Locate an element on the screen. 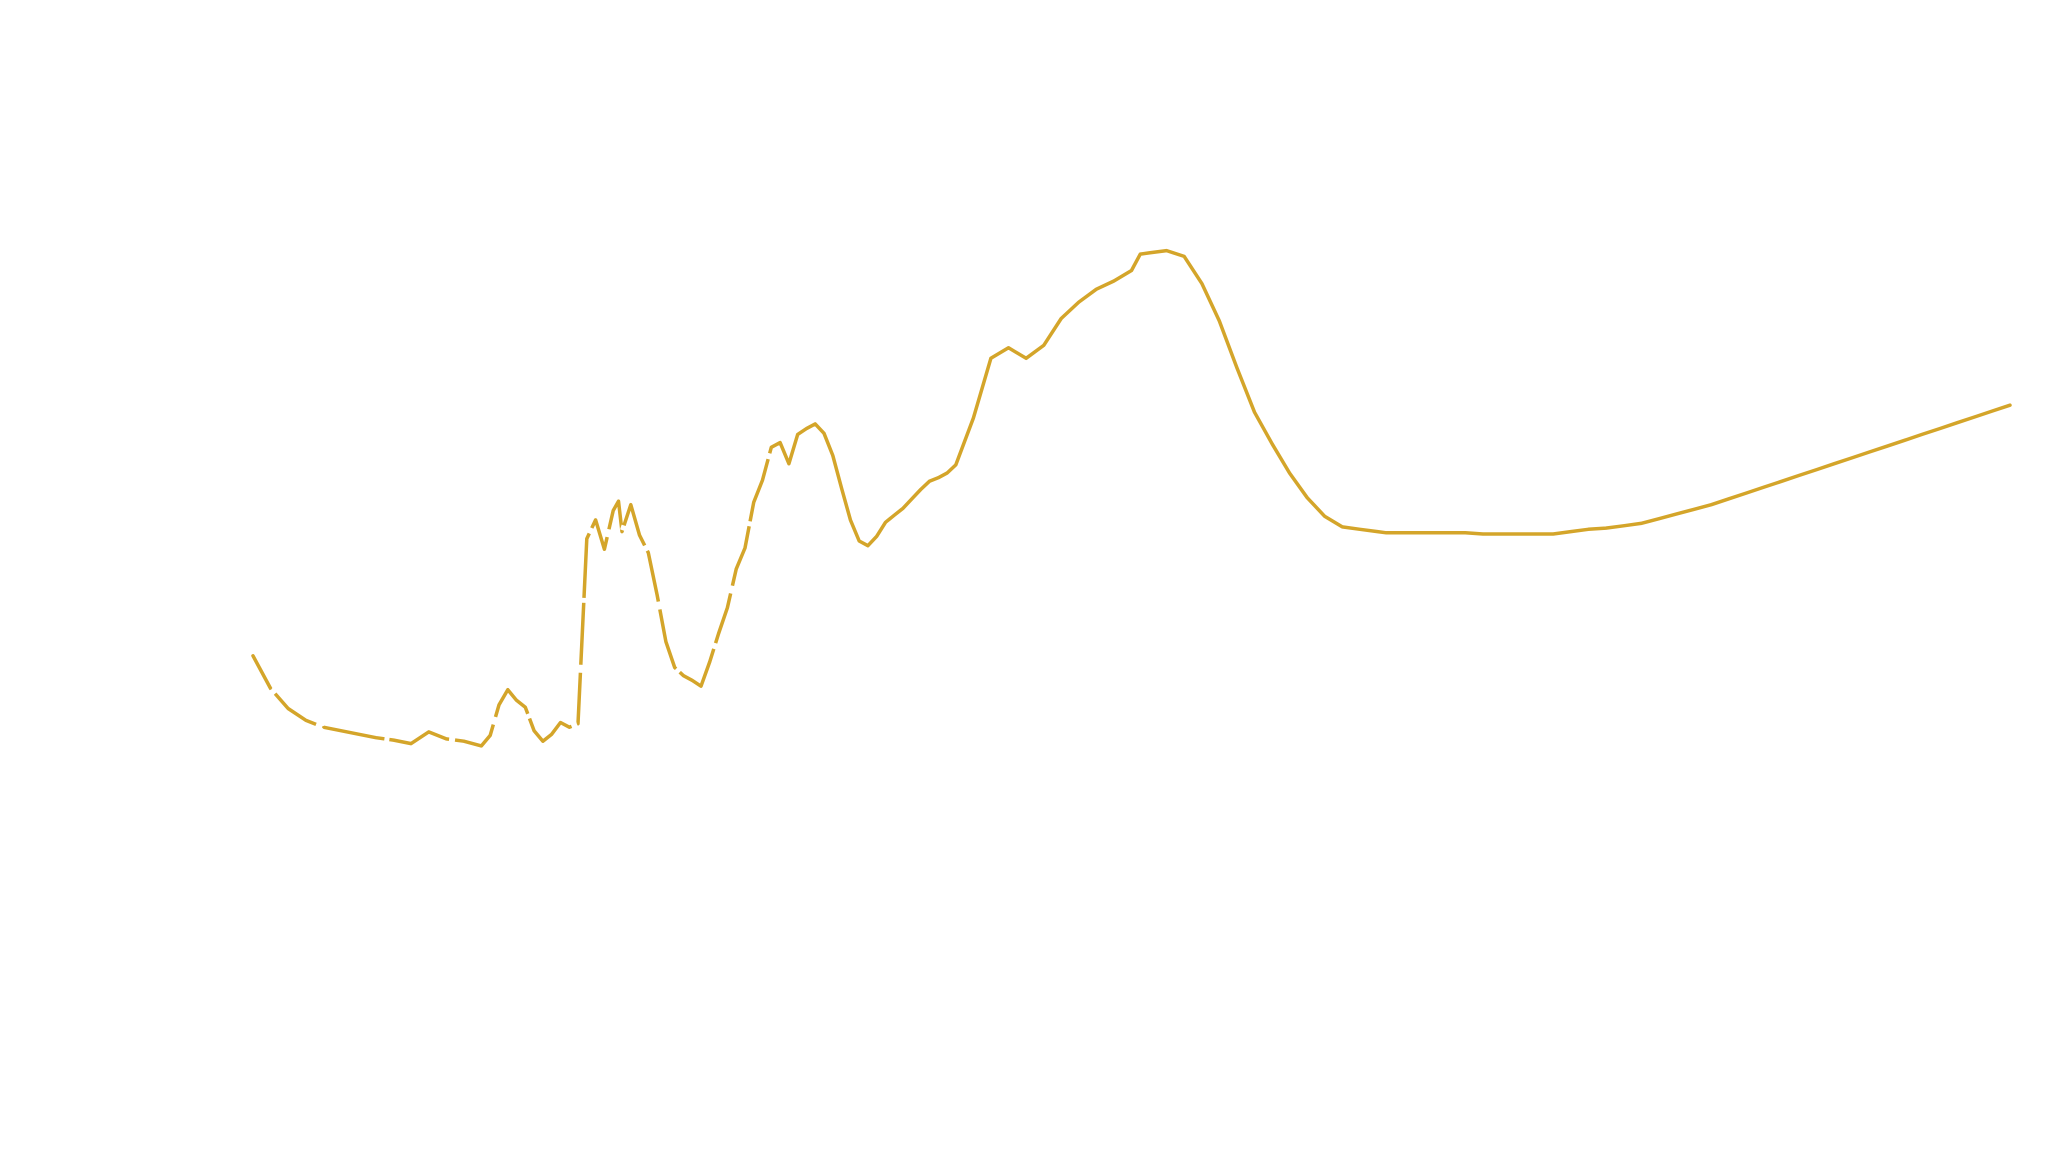 Image resolution: width=2048 pixels, height=1171 pixels. series-0-gaps is located at coordinates (515, 594).